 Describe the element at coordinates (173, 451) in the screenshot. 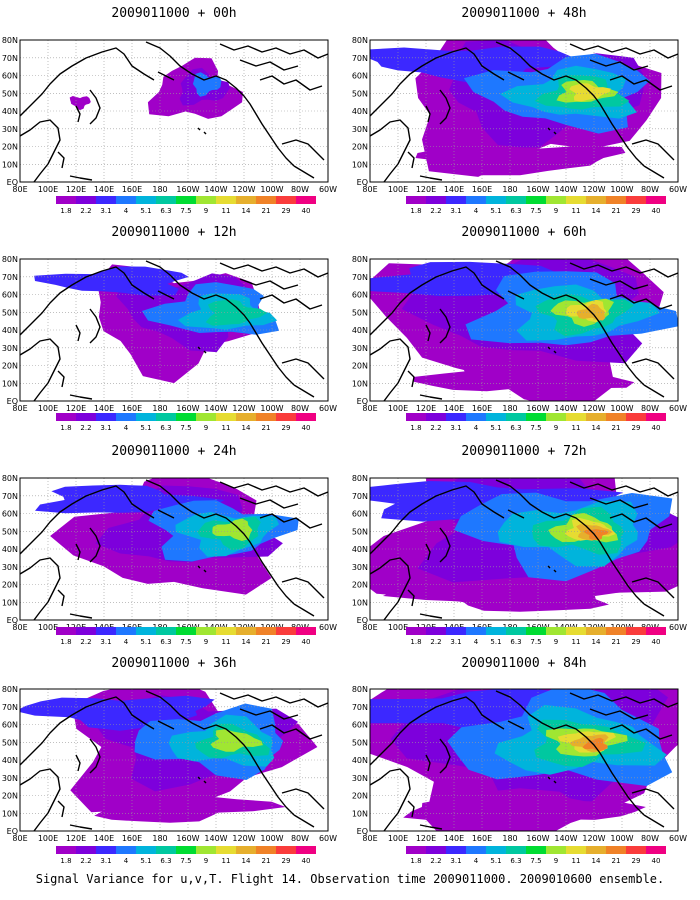

I see `panel-title: 2009011000 + 24h` at that location.